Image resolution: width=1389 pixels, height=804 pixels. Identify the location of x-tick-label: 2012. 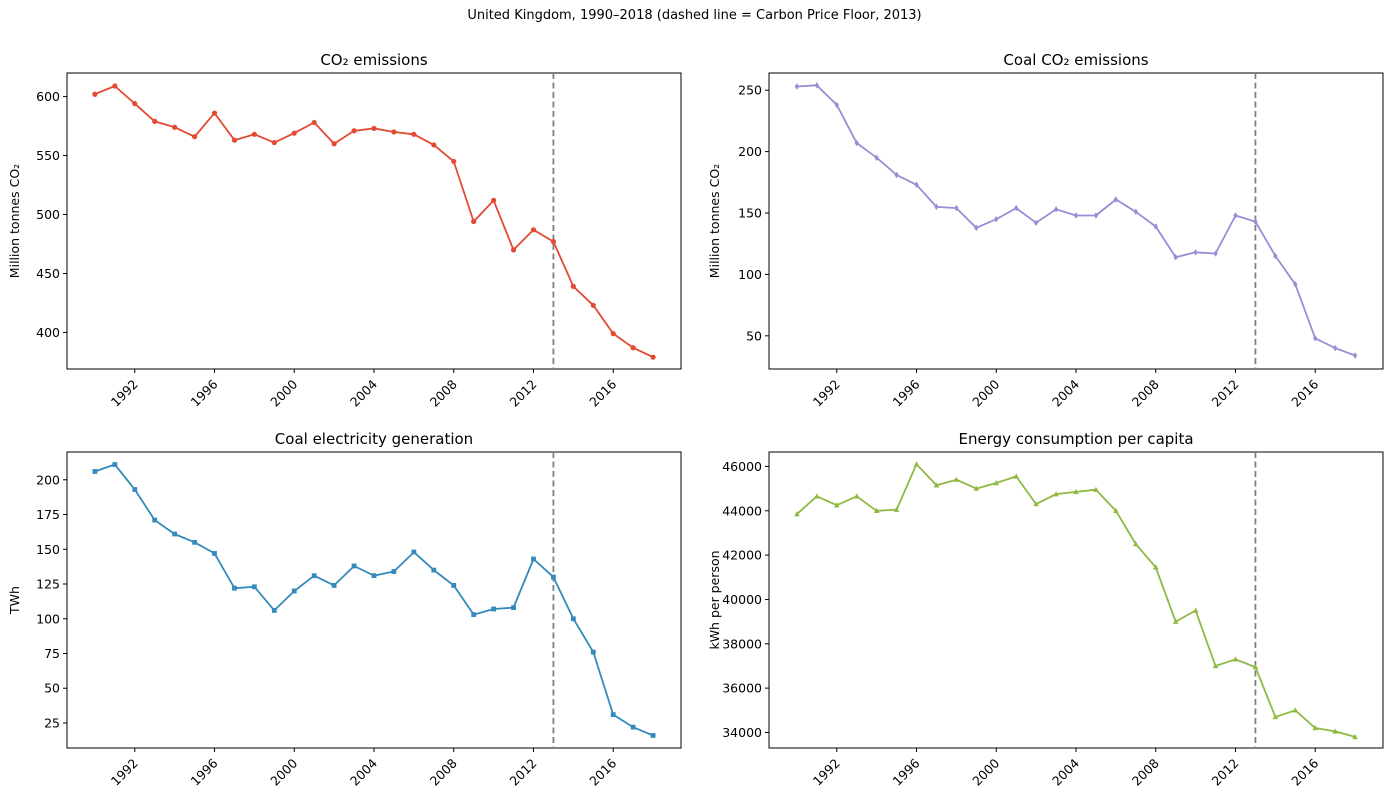
(1225, 393).